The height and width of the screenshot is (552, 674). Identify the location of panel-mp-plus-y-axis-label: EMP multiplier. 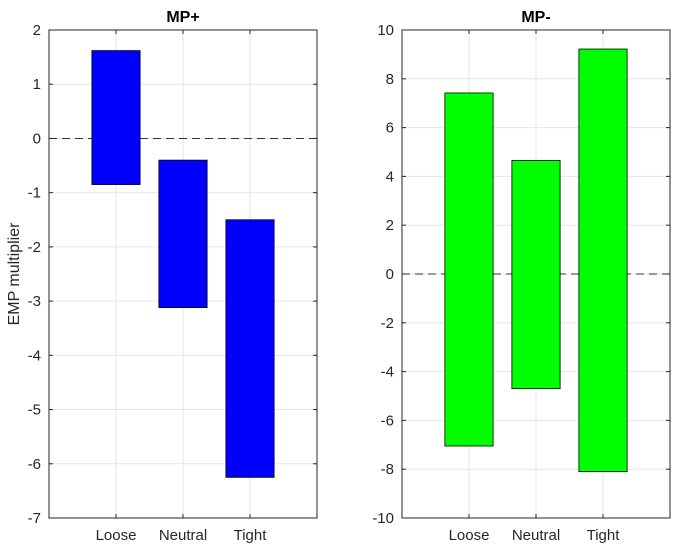
(14, 274).